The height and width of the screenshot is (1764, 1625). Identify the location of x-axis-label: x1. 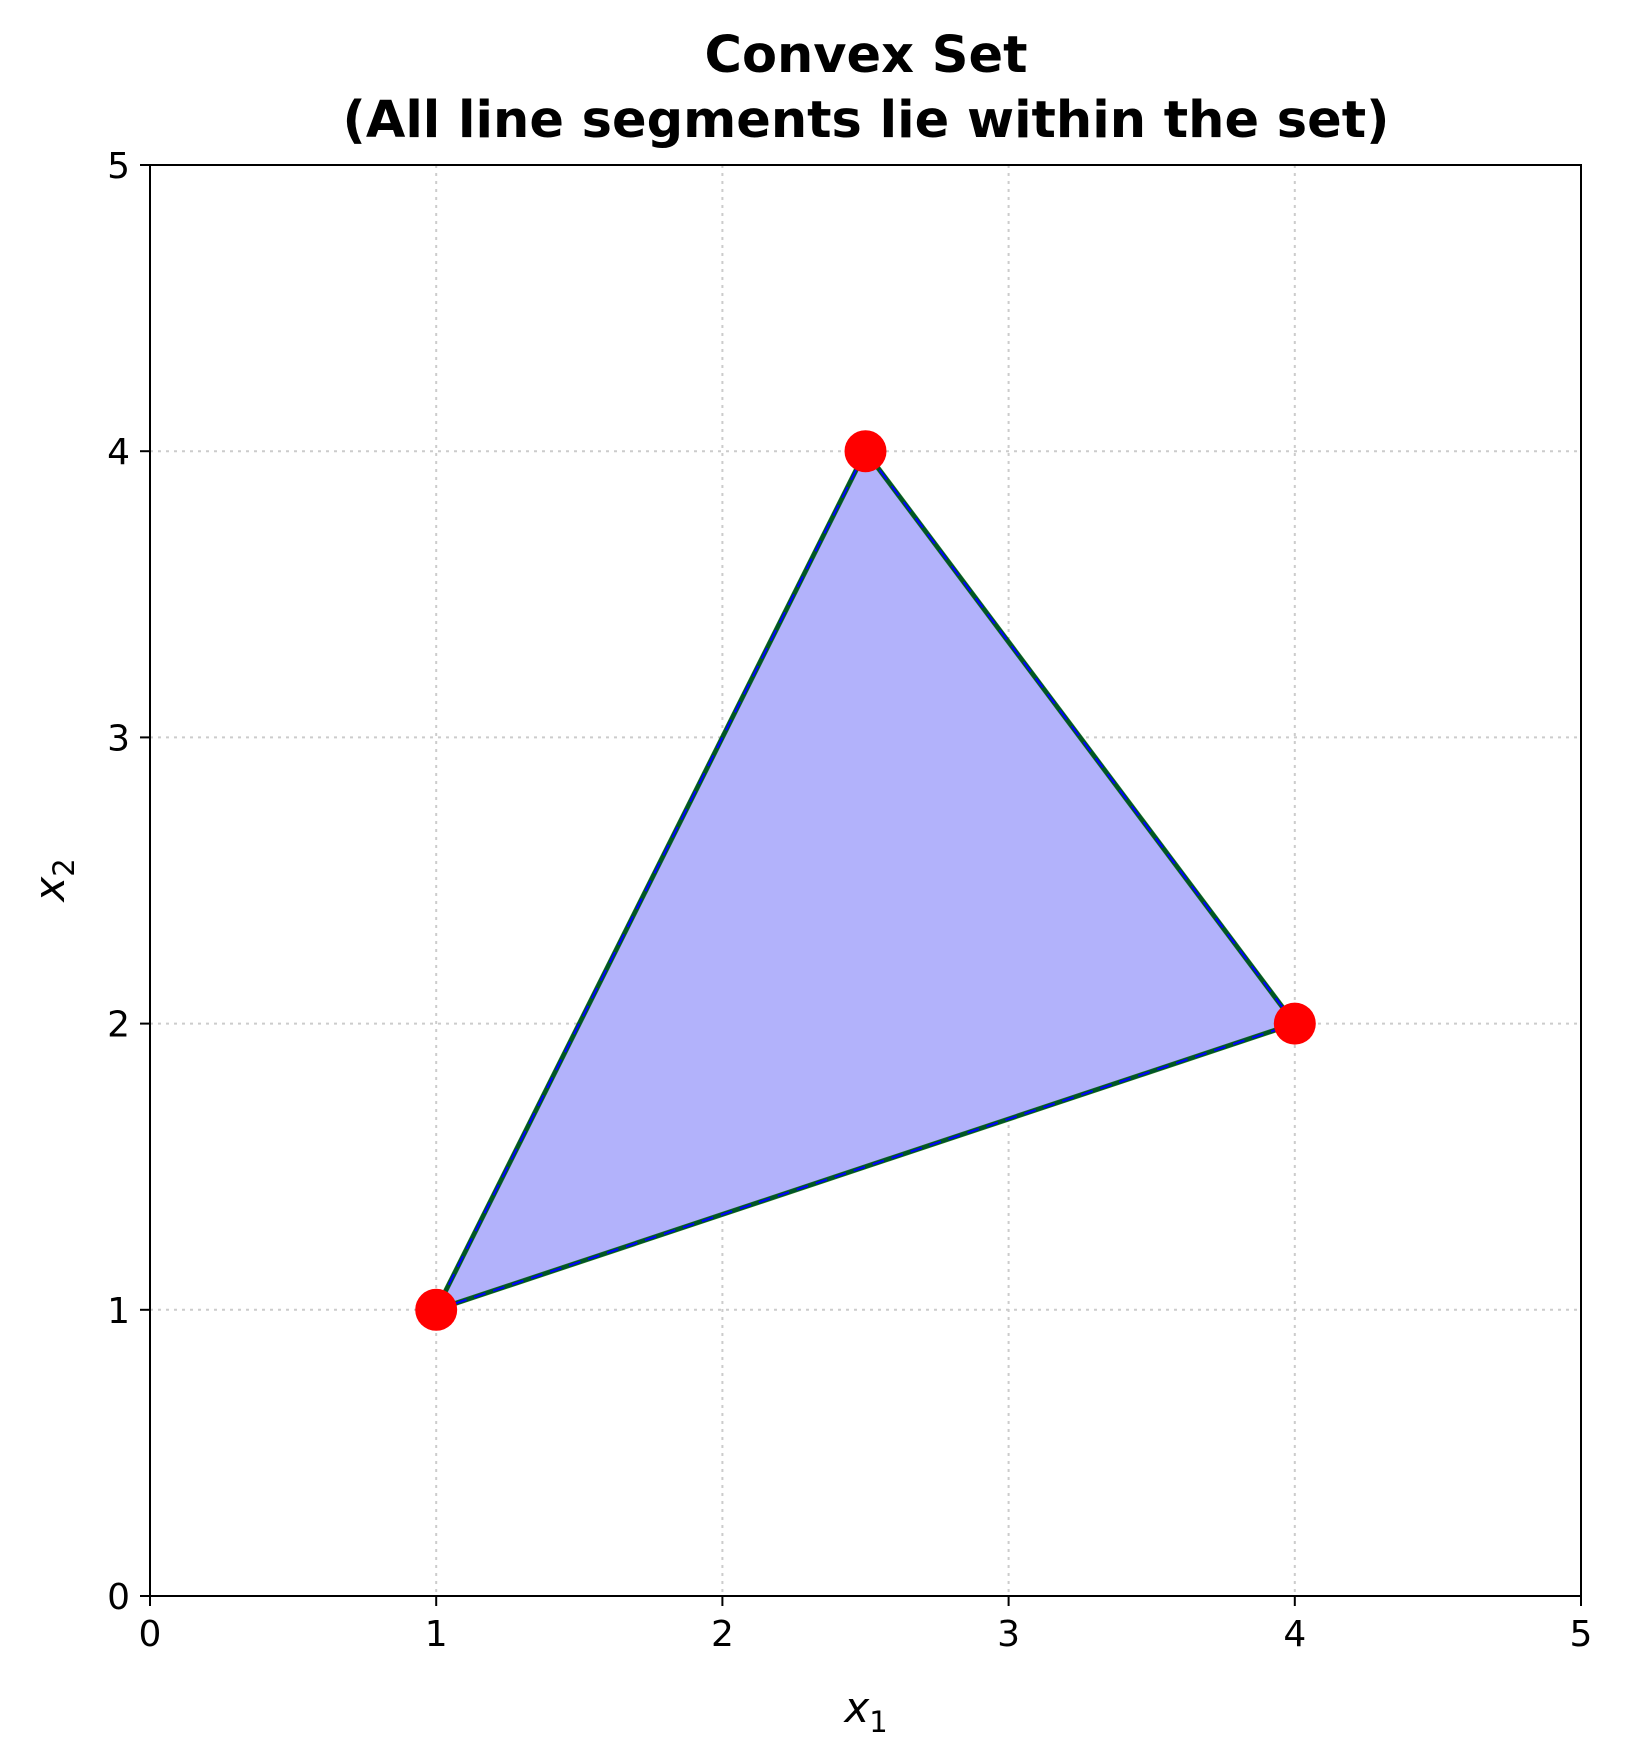
(864, 1711).